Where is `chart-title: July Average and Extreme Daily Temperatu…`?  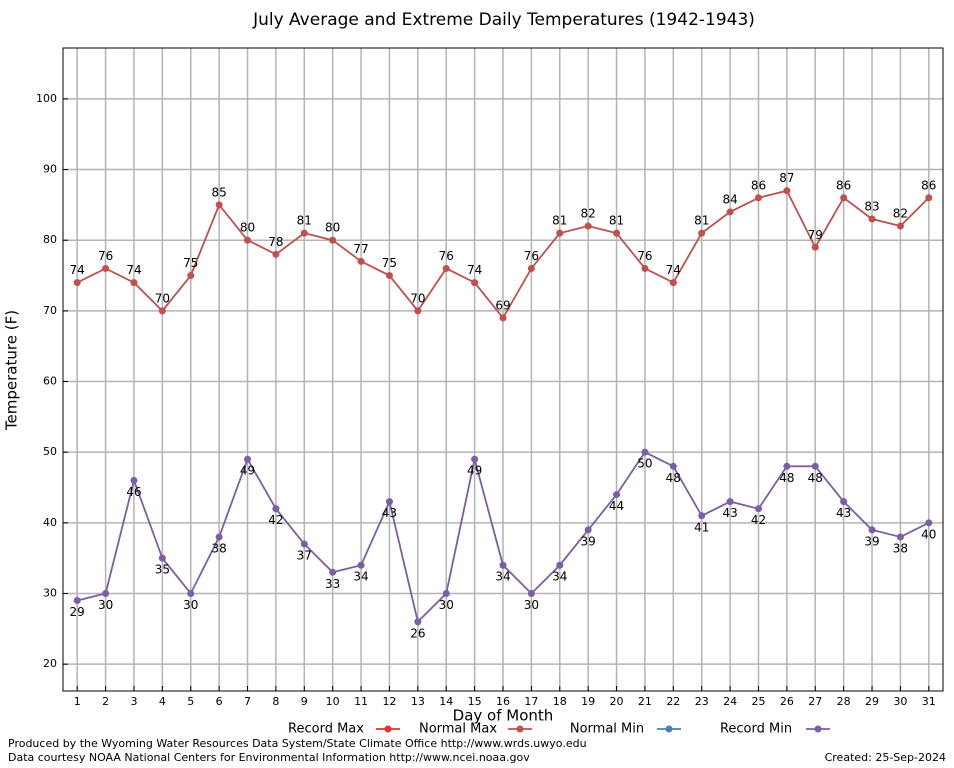 chart-title: July Average and Extreme Daily Temperatu… is located at coordinates (503, 20).